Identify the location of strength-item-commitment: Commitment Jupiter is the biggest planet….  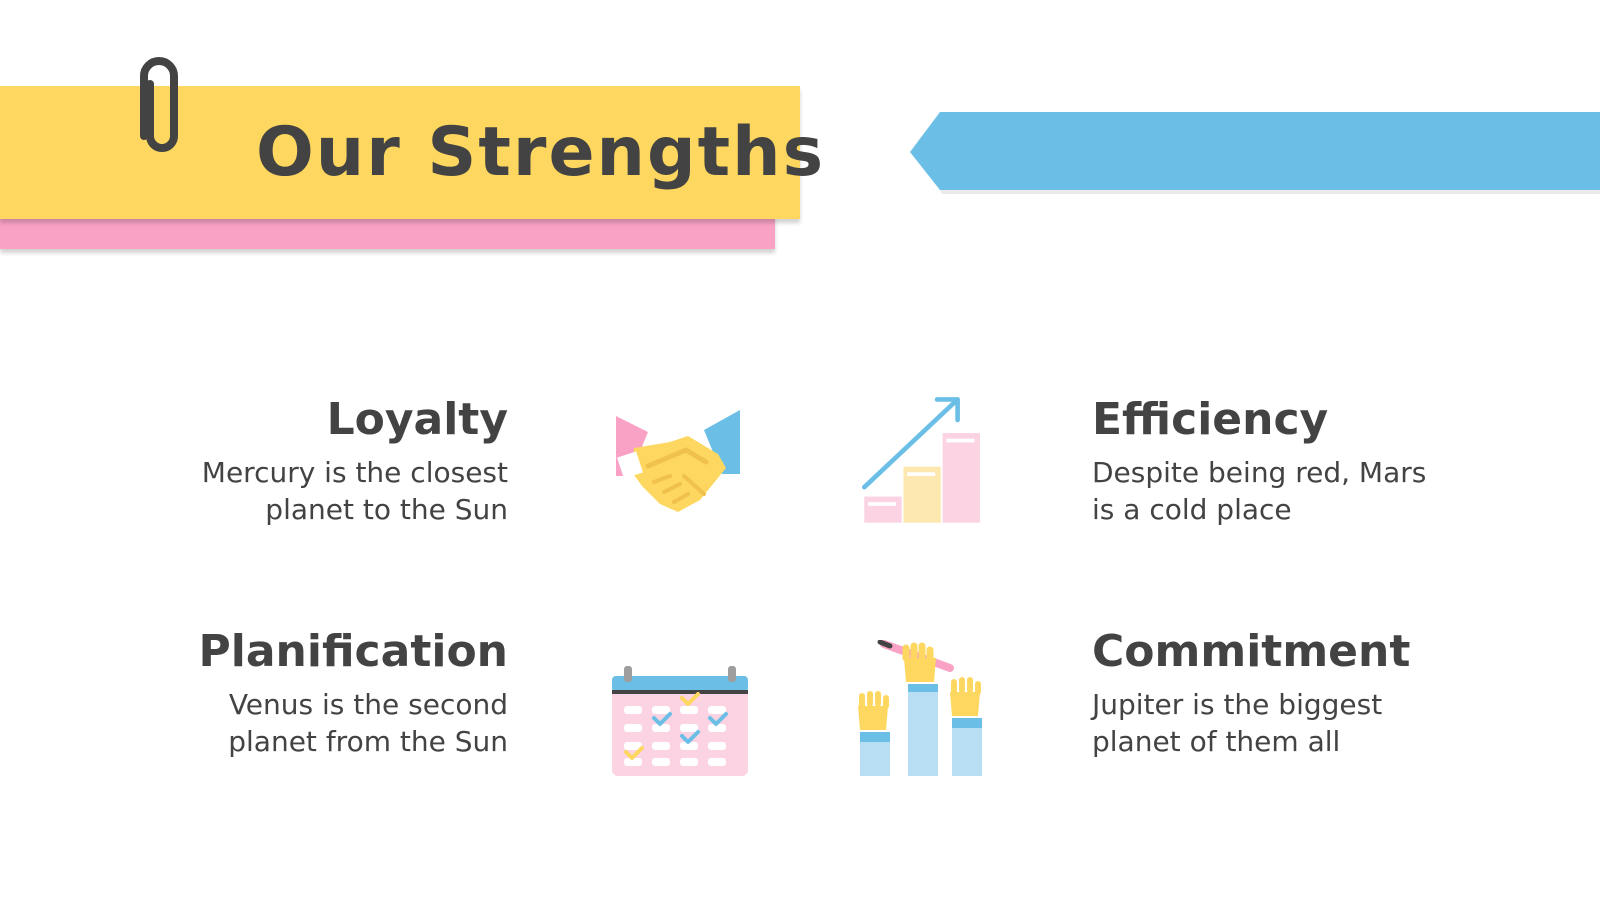
(1302, 692).